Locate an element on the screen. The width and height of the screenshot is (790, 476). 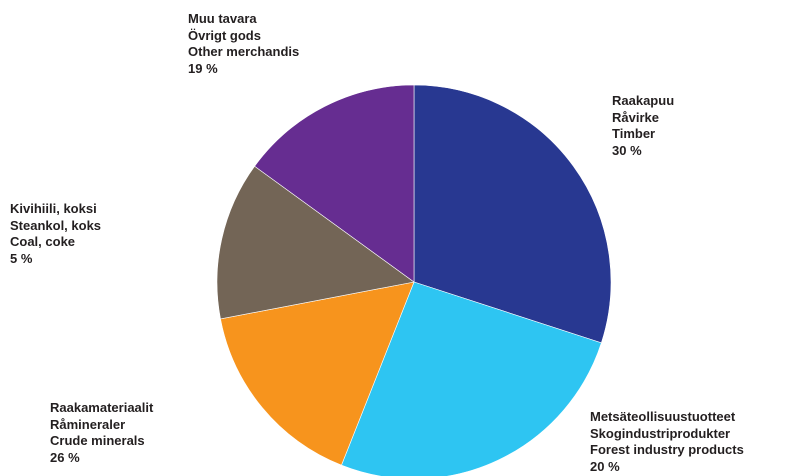
label-swedish: Övrigt gods is located at coordinates (224, 35).